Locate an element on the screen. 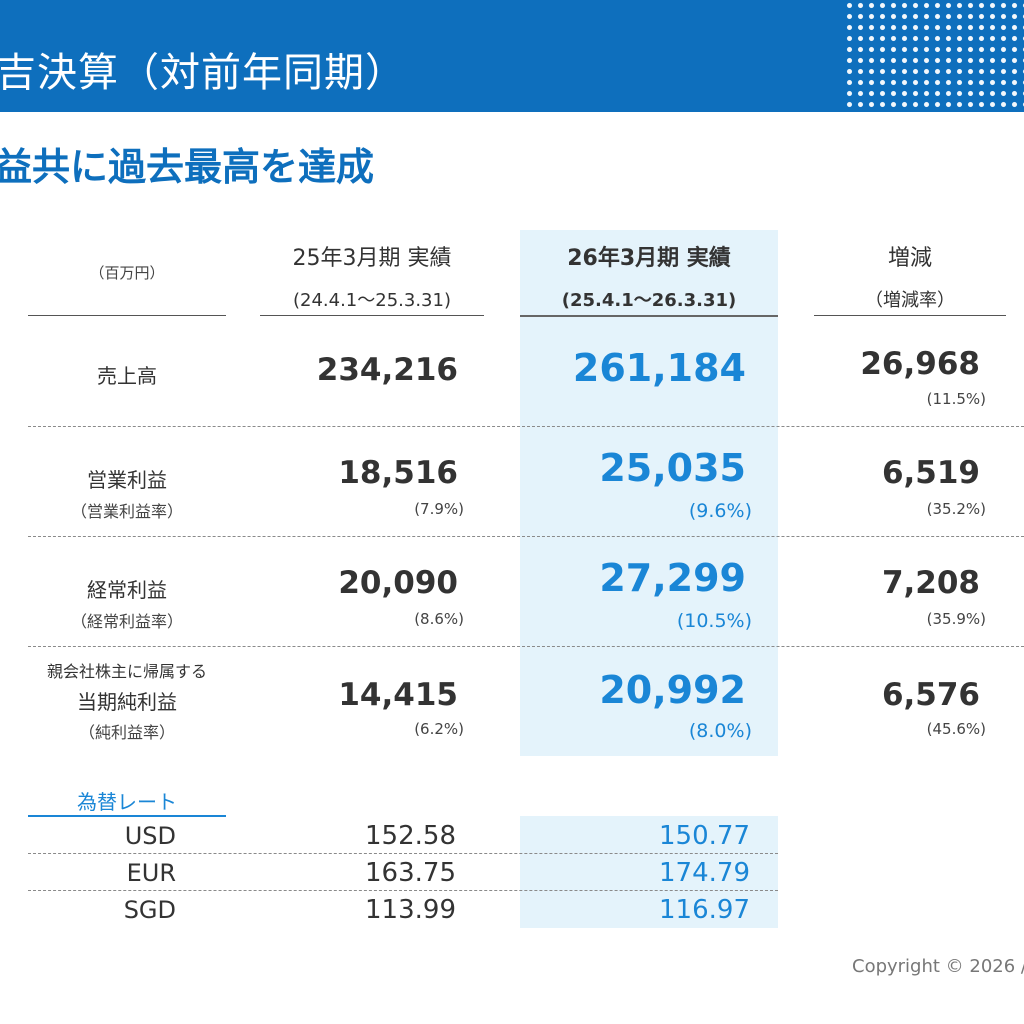 Image resolution: width=1024 pixels, height=1024 pixels. col-header-curr: 26年3月期 実績 is located at coordinates (649, 258).